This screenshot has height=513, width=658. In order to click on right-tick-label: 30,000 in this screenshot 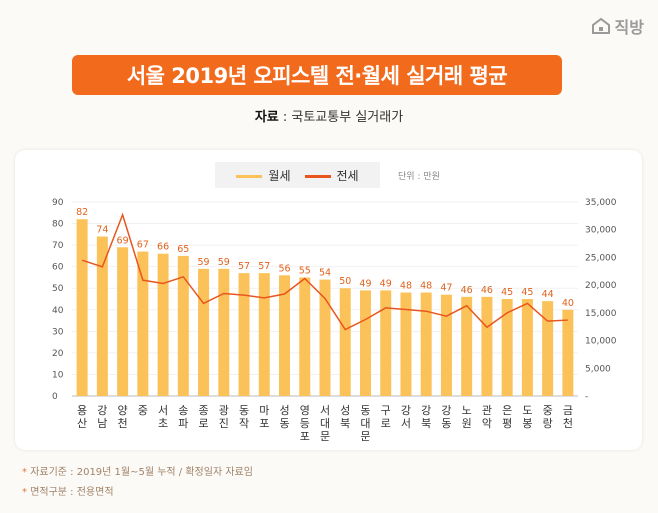, I will do `click(601, 231)`.